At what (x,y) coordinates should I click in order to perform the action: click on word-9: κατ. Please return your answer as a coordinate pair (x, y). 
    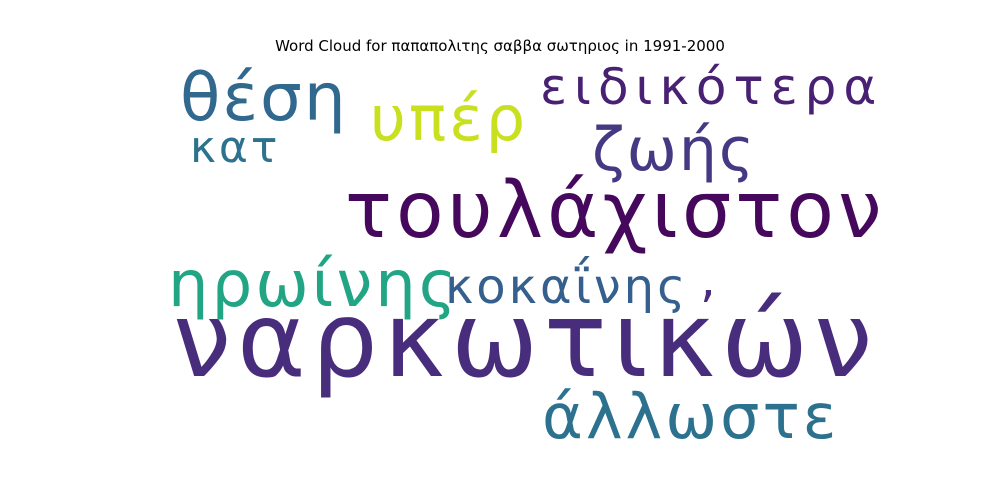
    Looking at the image, I should click on (235, 147).